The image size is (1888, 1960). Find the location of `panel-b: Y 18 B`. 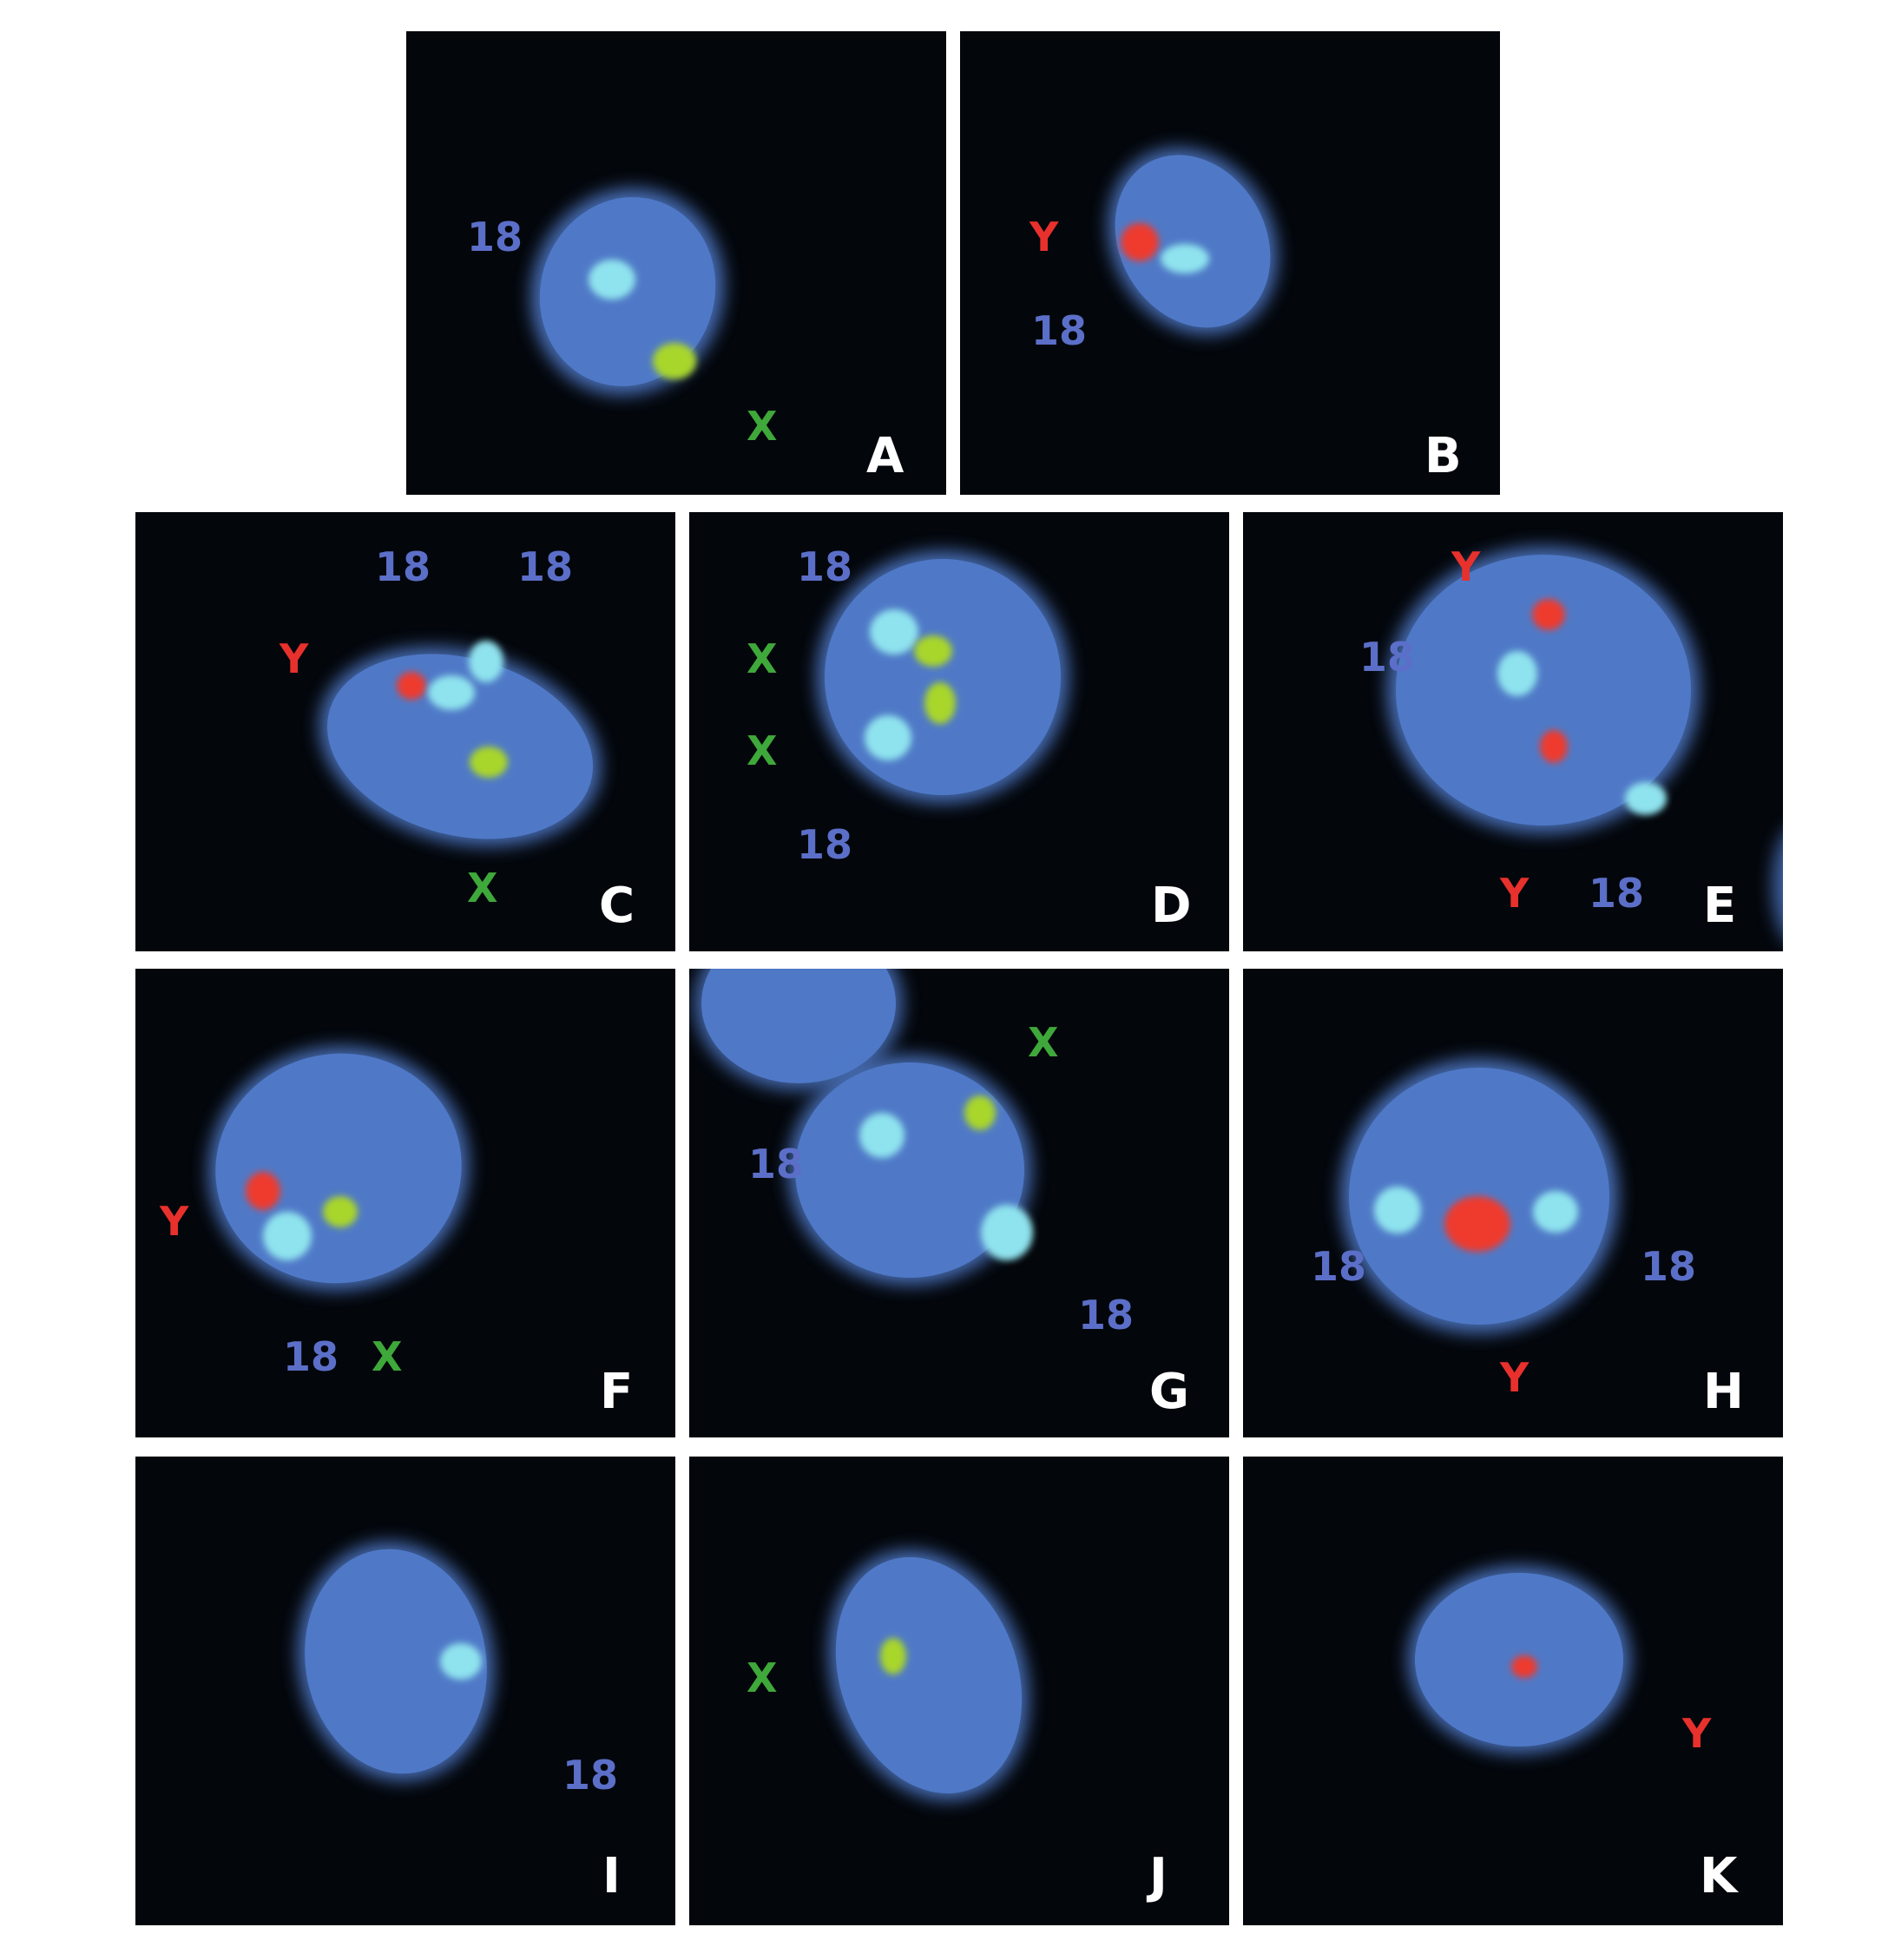

panel-b: Y 18 B is located at coordinates (1230, 263).